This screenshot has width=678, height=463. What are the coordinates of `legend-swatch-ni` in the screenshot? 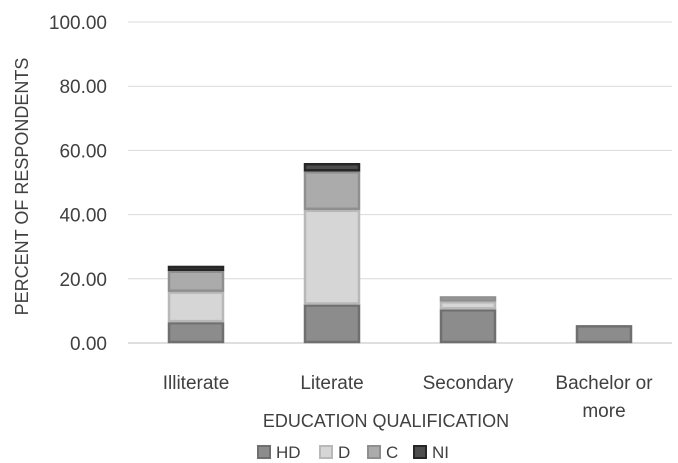 It's located at (420, 452).